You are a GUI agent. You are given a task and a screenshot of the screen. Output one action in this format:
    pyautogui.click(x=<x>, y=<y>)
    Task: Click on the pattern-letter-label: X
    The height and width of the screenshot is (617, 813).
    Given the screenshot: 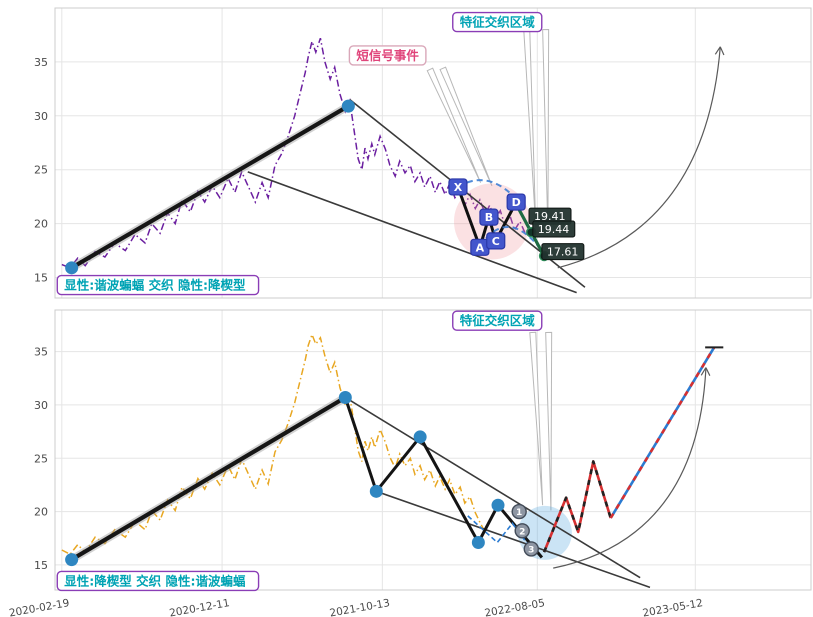 What is the action you would take?
    pyautogui.click(x=458, y=187)
    